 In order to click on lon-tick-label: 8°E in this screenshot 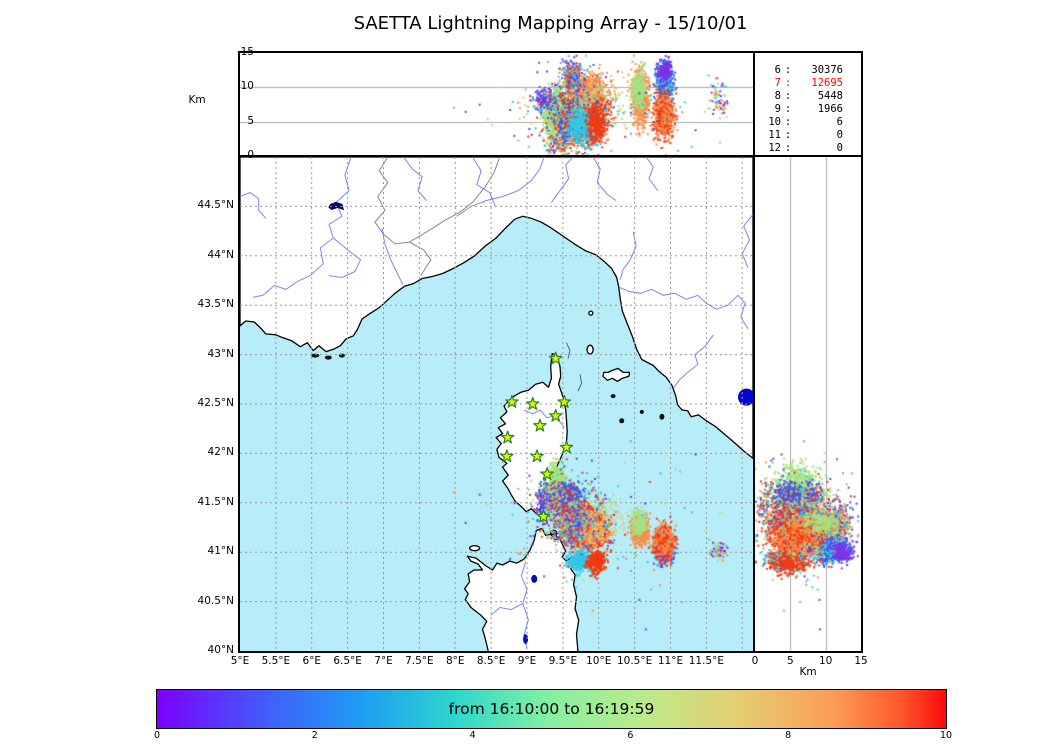, I will do `click(455, 661)`.